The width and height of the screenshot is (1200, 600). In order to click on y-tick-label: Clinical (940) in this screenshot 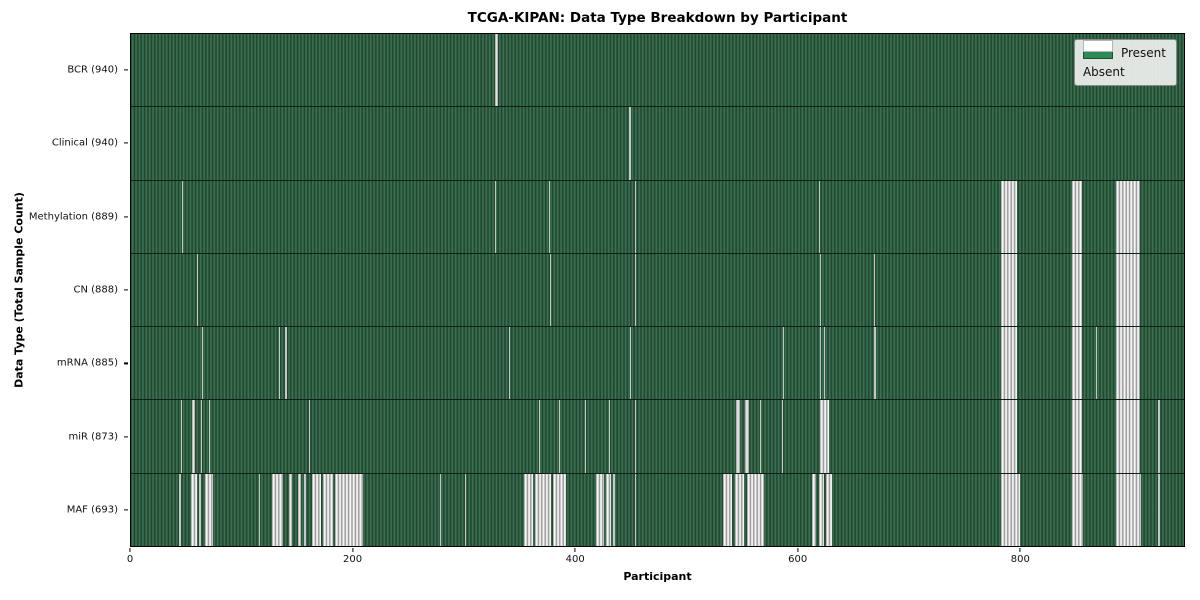, I will do `click(84, 143)`.